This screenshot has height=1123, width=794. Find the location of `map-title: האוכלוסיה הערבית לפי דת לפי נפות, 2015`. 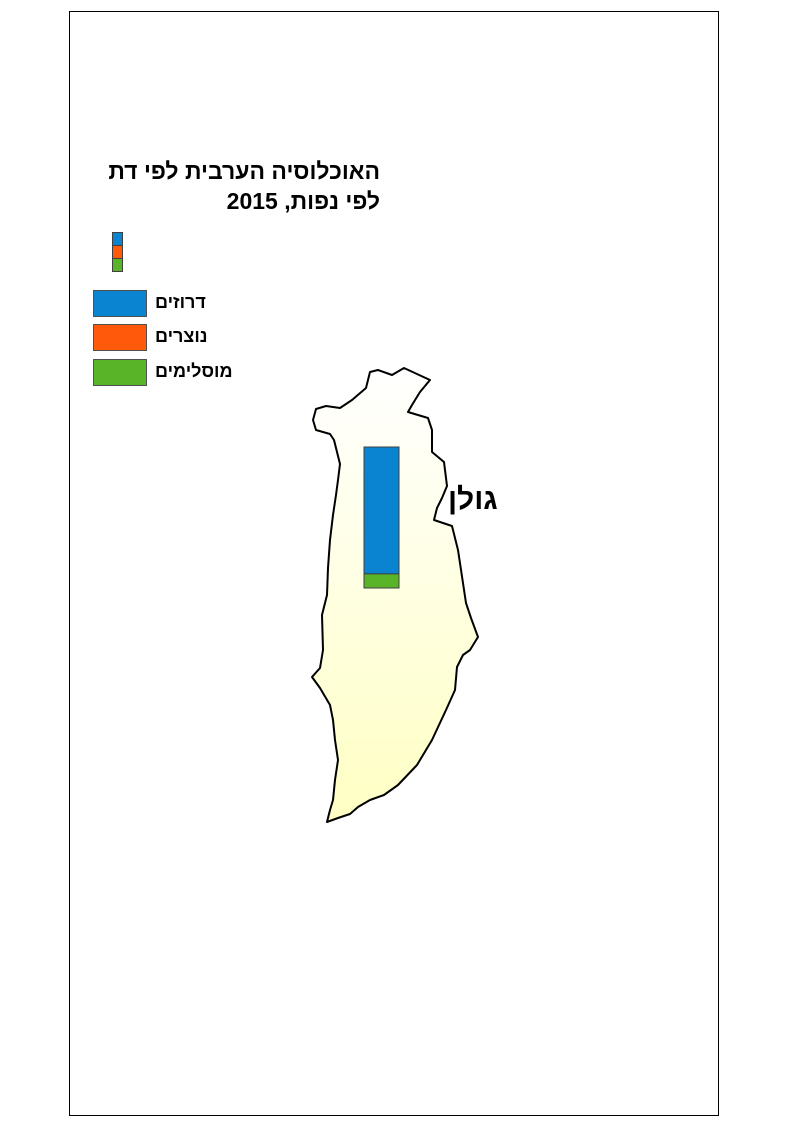

map-title: האוכלוסיה הערבית לפי דת לפי נפות, 2015 is located at coordinates (232, 186).